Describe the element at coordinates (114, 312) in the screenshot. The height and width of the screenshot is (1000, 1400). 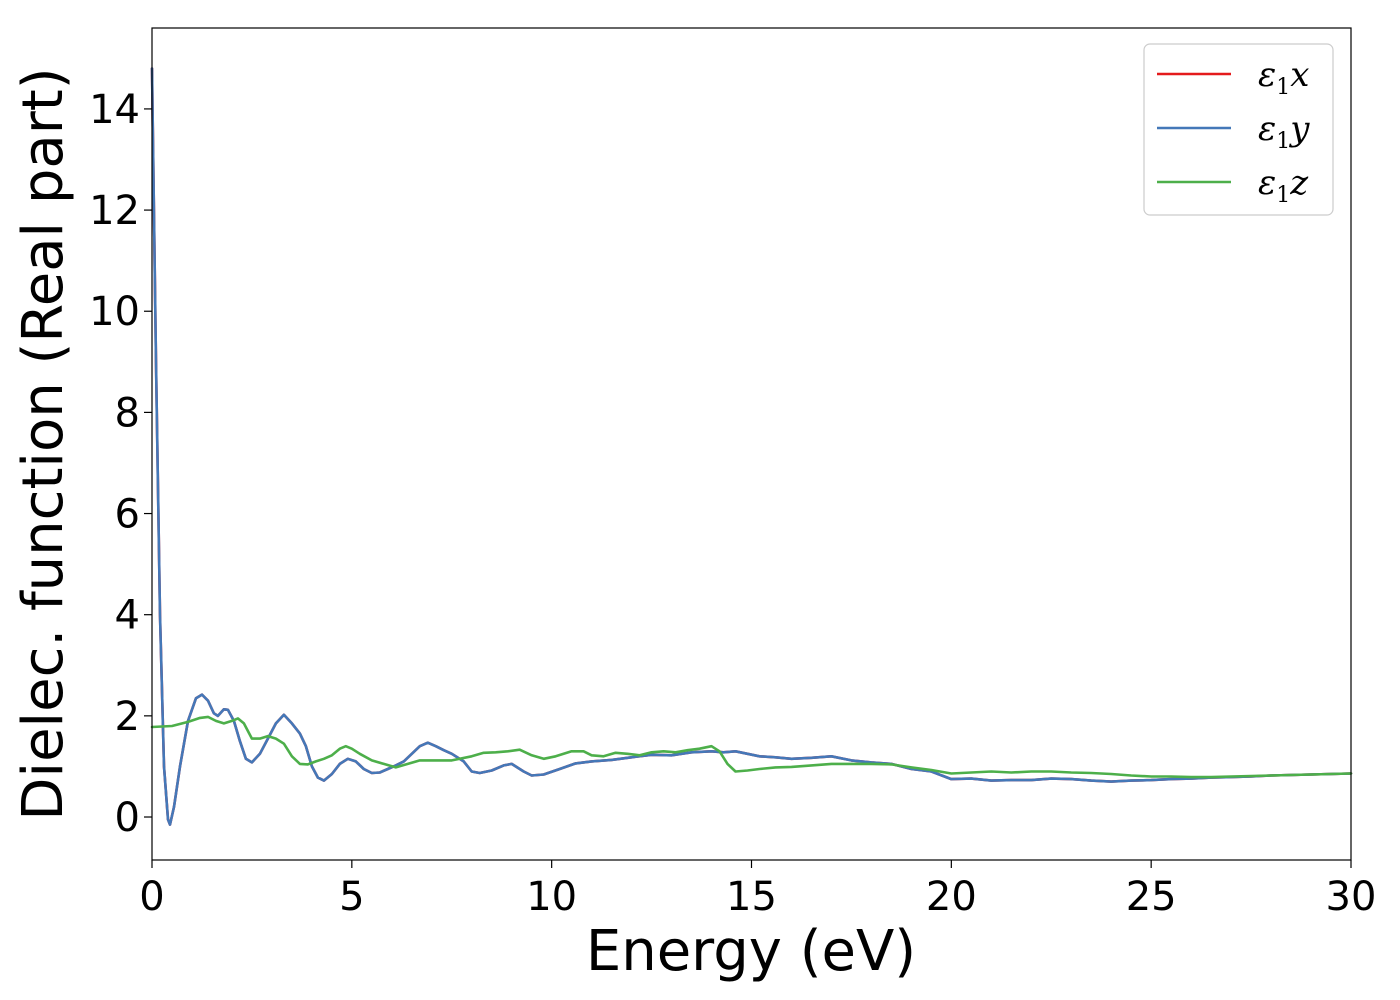
I see `y-tick-label: 10` at that location.